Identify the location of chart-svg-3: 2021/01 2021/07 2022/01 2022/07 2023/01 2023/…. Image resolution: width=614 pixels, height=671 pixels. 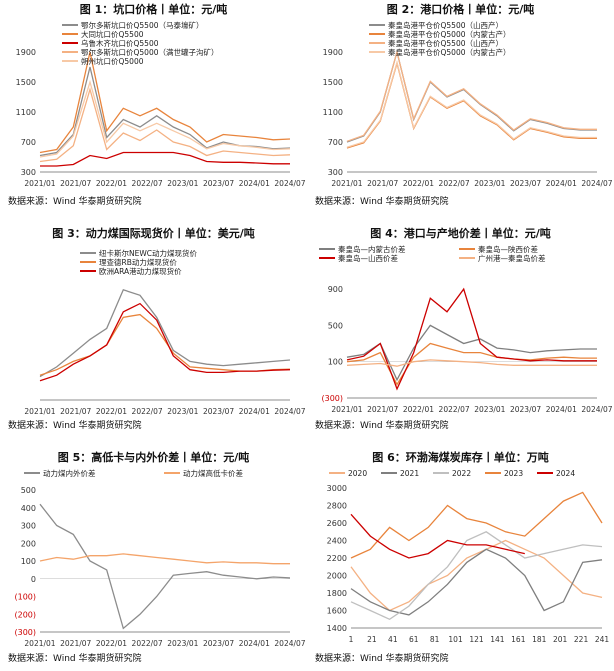
(164, 332).